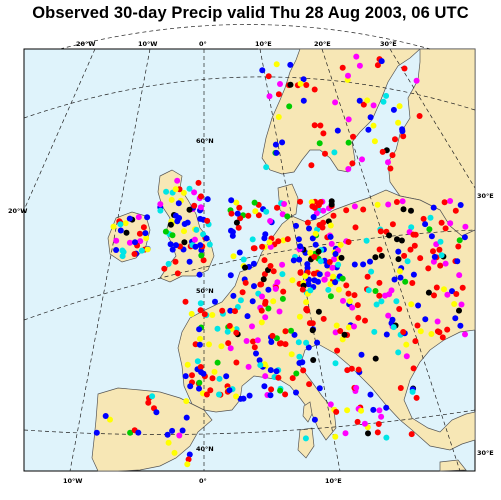 The image size is (501, 500). What do you see at coordinates (85, 44) in the screenshot?
I see `label-top-20w: 20°W` at bounding box center [85, 44].